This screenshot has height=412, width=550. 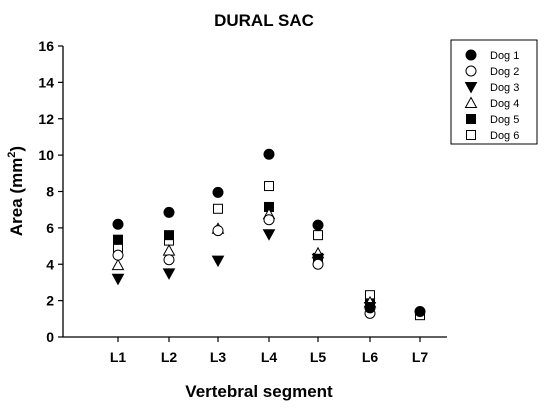 I want to click on x-tick-label: L7, so click(x=420, y=357).